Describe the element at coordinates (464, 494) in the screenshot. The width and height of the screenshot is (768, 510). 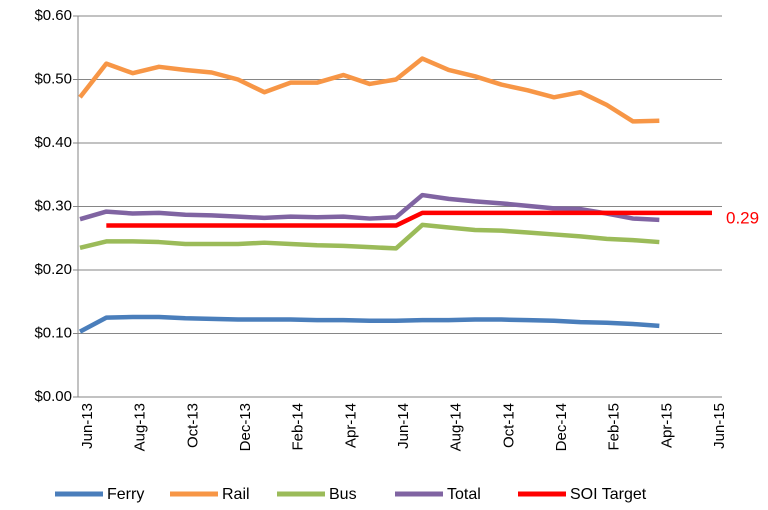
I see `legend-label: Total` at that location.